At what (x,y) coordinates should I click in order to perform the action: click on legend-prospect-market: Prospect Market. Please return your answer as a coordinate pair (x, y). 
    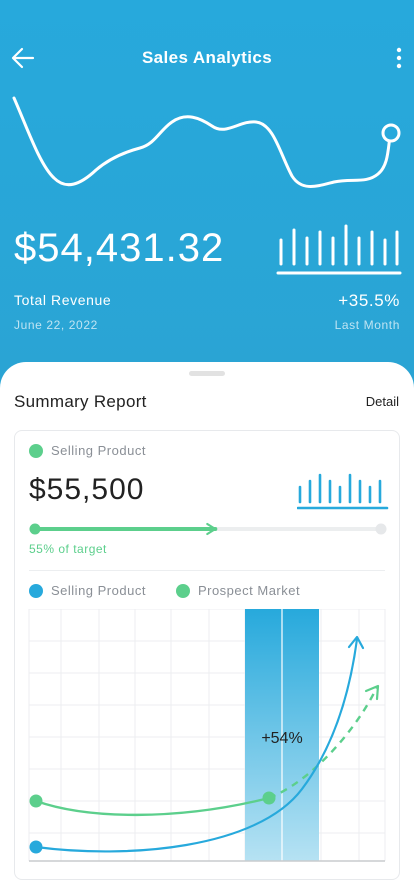
    Looking at the image, I should click on (249, 590).